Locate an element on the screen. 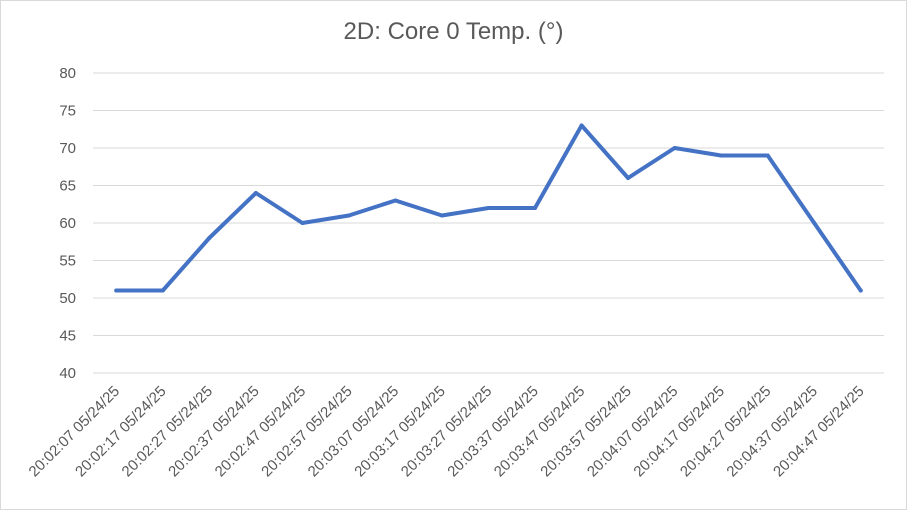  y-tick-label: 70 is located at coordinates (67, 148).